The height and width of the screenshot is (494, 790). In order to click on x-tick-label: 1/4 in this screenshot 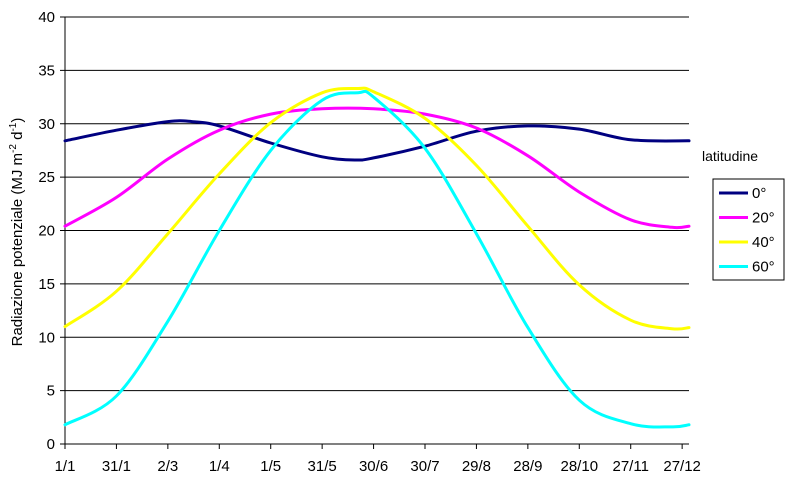, I will do `click(219, 466)`.